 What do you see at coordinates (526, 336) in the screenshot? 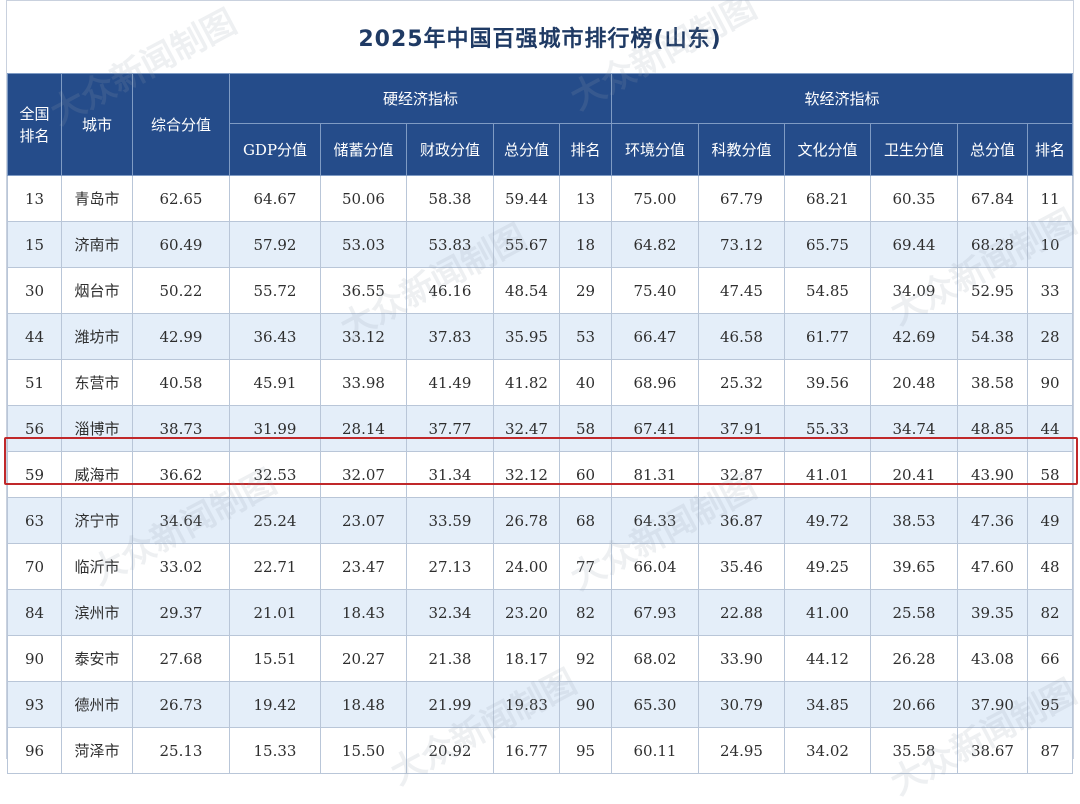
I see `cell-hard-total: 35.95` at bounding box center [526, 336].